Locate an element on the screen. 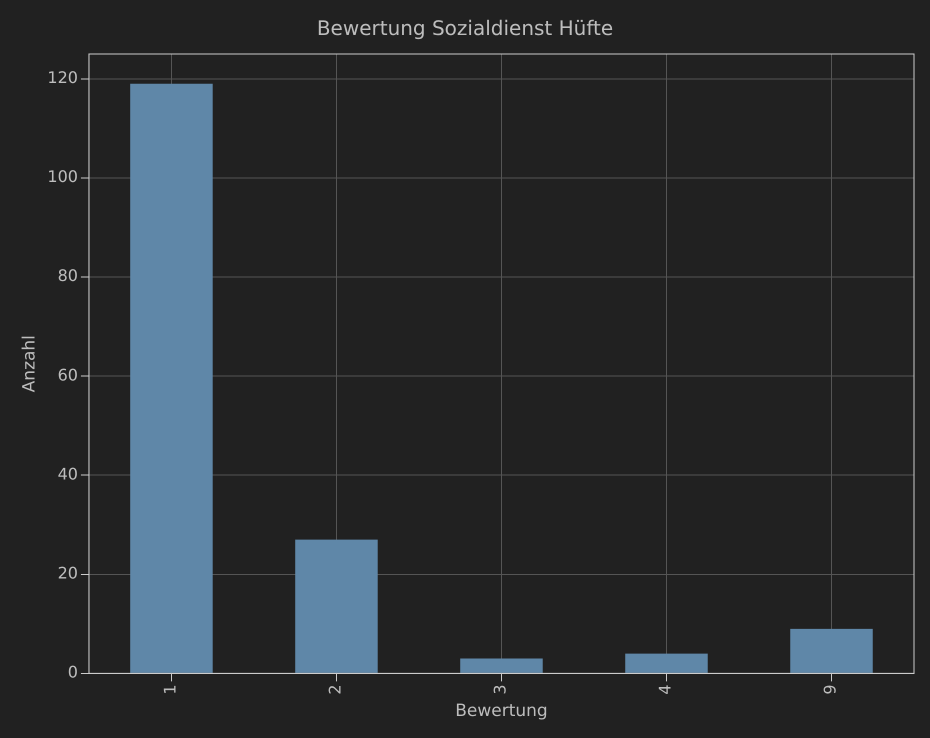 Image resolution: width=930 pixels, height=738 pixels. y-tick-label: 100 is located at coordinates (62, 176).